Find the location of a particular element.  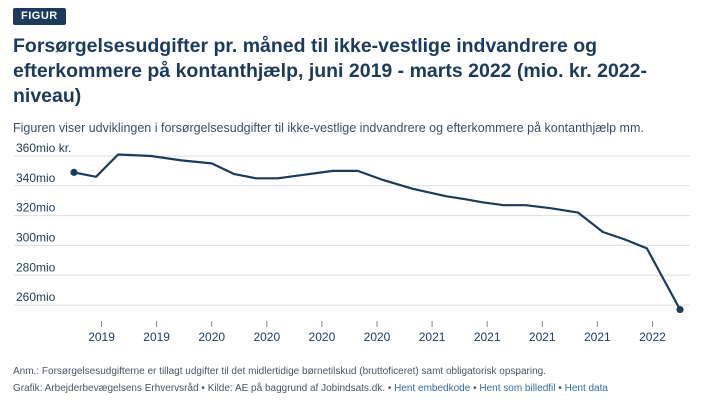

y-tick-labels: 260mio 280mio 300mio 320mio 340mio 360mio kr. is located at coordinates (43, 222).